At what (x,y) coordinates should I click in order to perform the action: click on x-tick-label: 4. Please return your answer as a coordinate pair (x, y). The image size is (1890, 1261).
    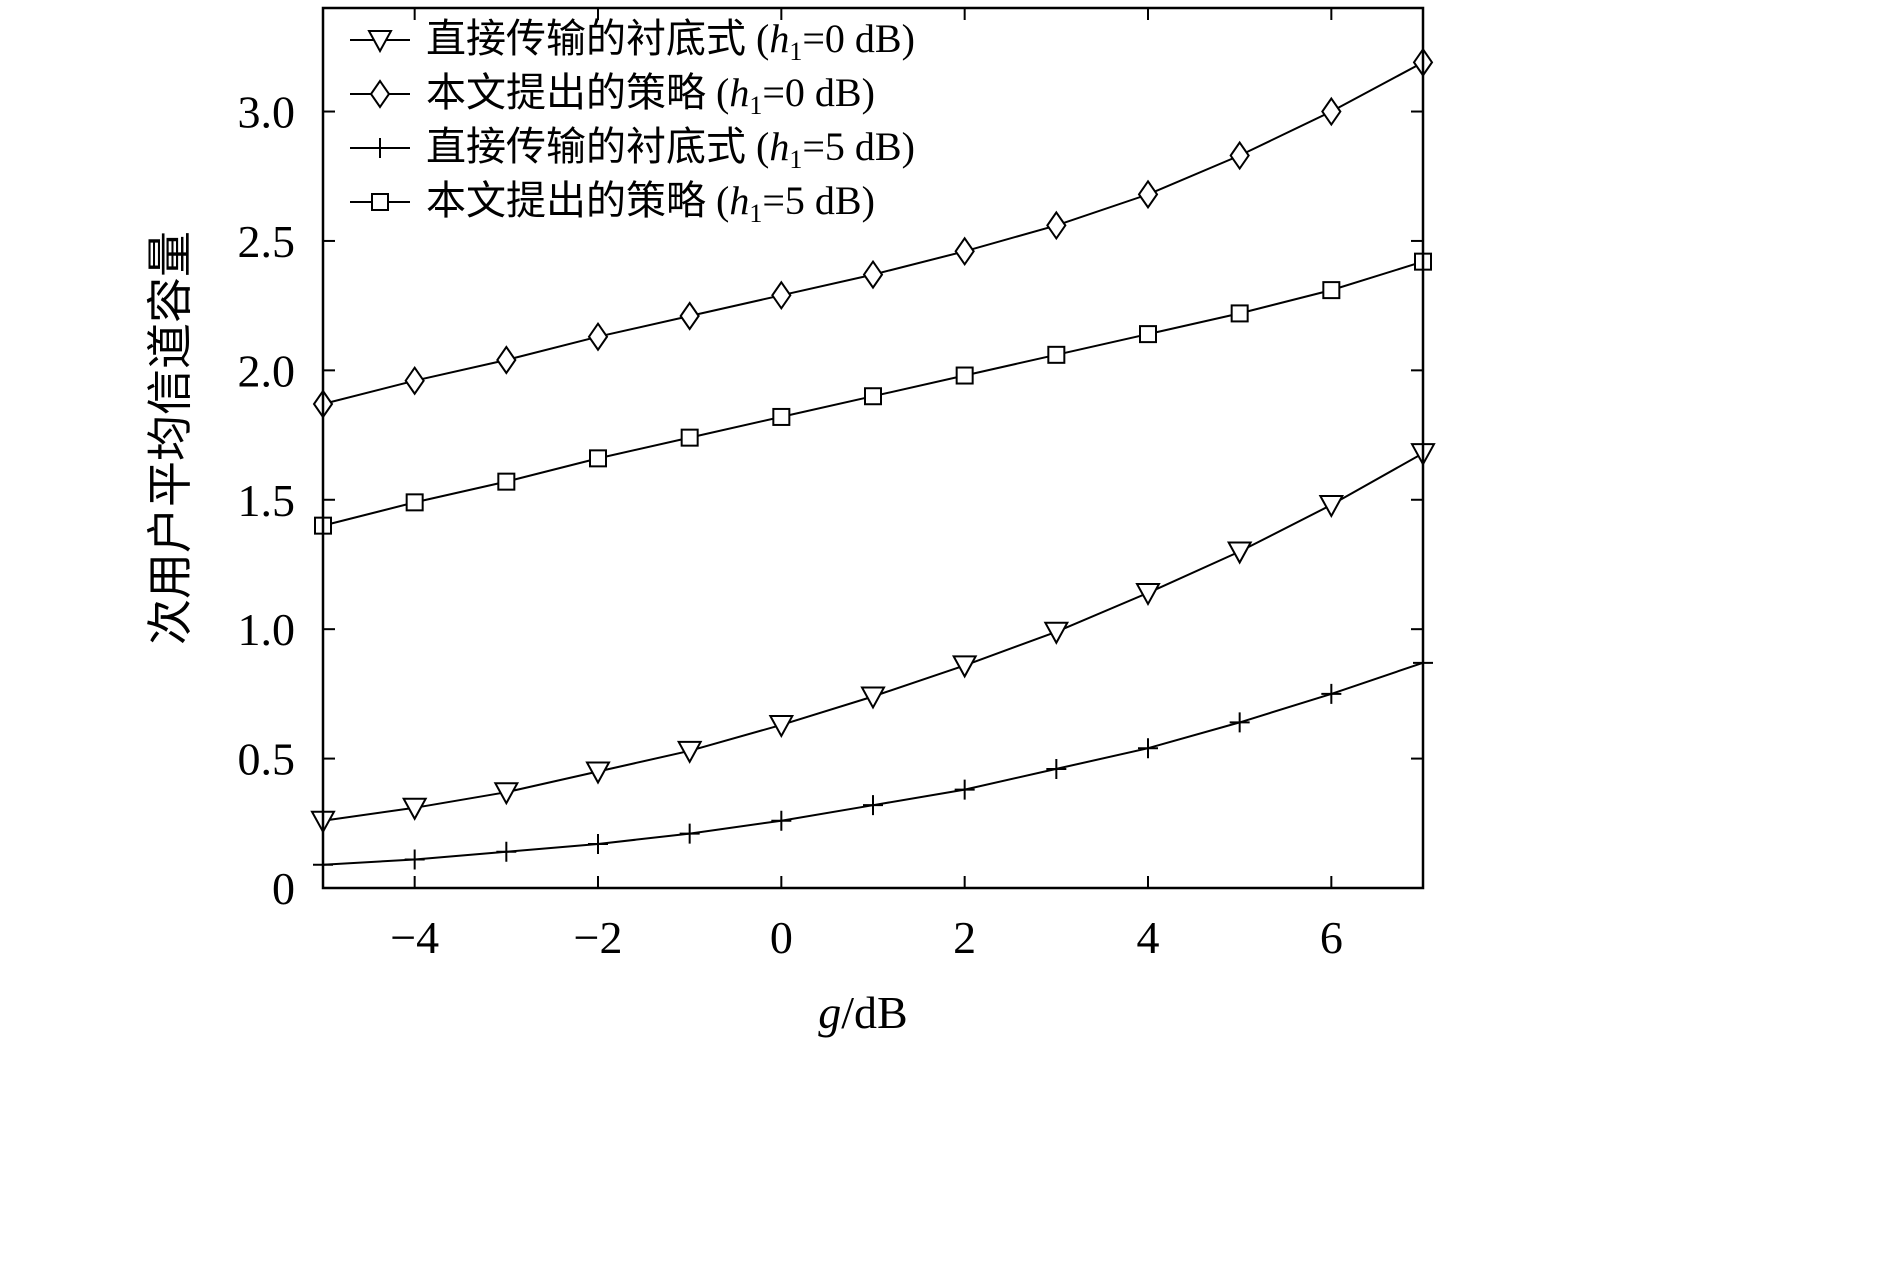
    Looking at the image, I should click on (1148, 937).